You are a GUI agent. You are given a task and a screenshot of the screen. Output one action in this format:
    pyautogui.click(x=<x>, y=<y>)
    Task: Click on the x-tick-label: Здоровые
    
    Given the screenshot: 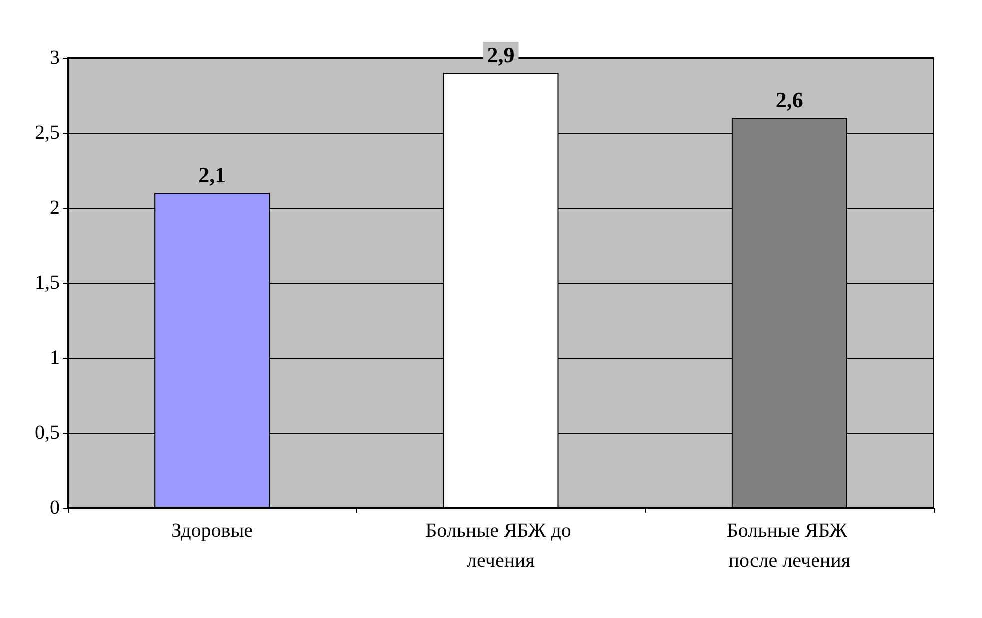 What is the action you would take?
    pyautogui.click(x=213, y=531)
    